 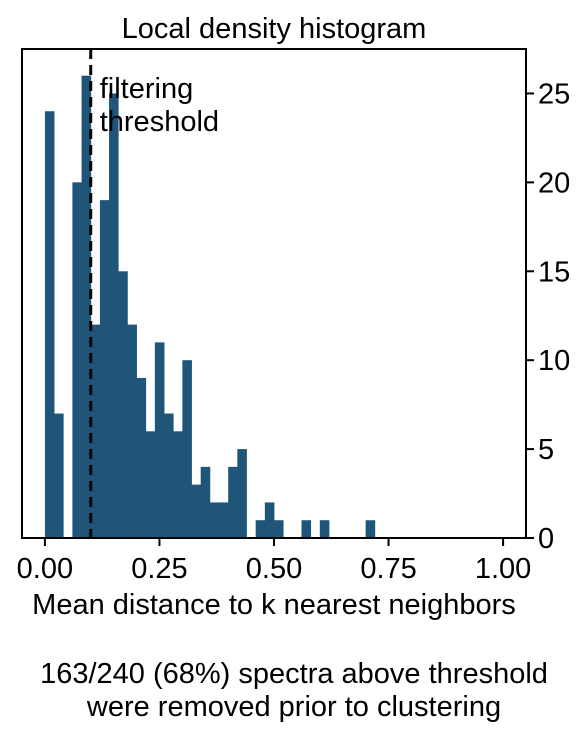 I want to click on x-tick-label: 0.25, so click(x=159, y=569).